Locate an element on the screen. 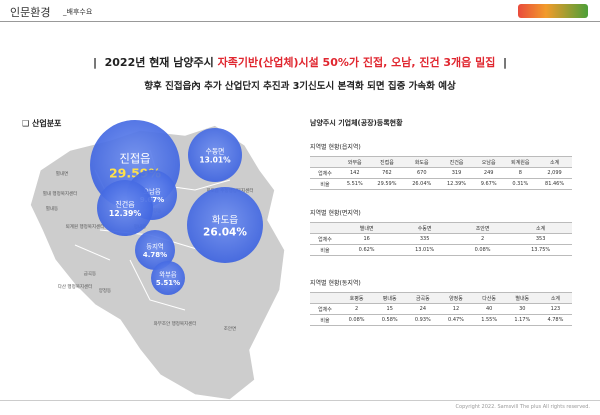 The width and height of the screenshot is (600, 415). cell: 0.58% is located at coordinates (390, 320).